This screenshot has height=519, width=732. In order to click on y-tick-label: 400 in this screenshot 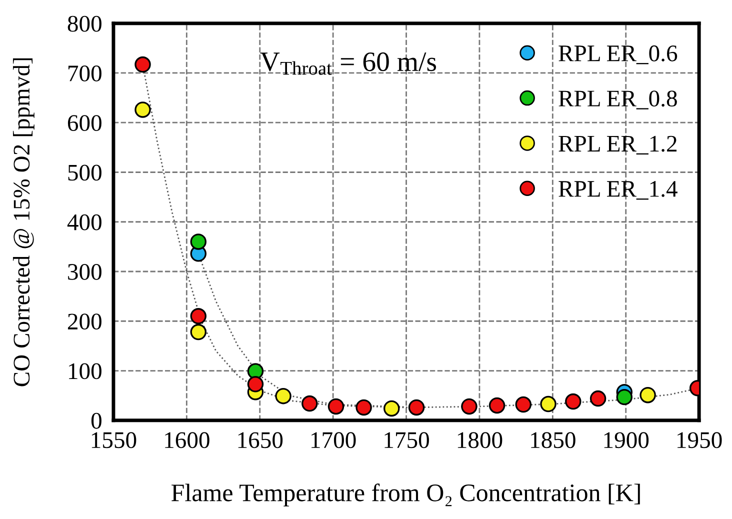, I will do `click(84, 222)`.